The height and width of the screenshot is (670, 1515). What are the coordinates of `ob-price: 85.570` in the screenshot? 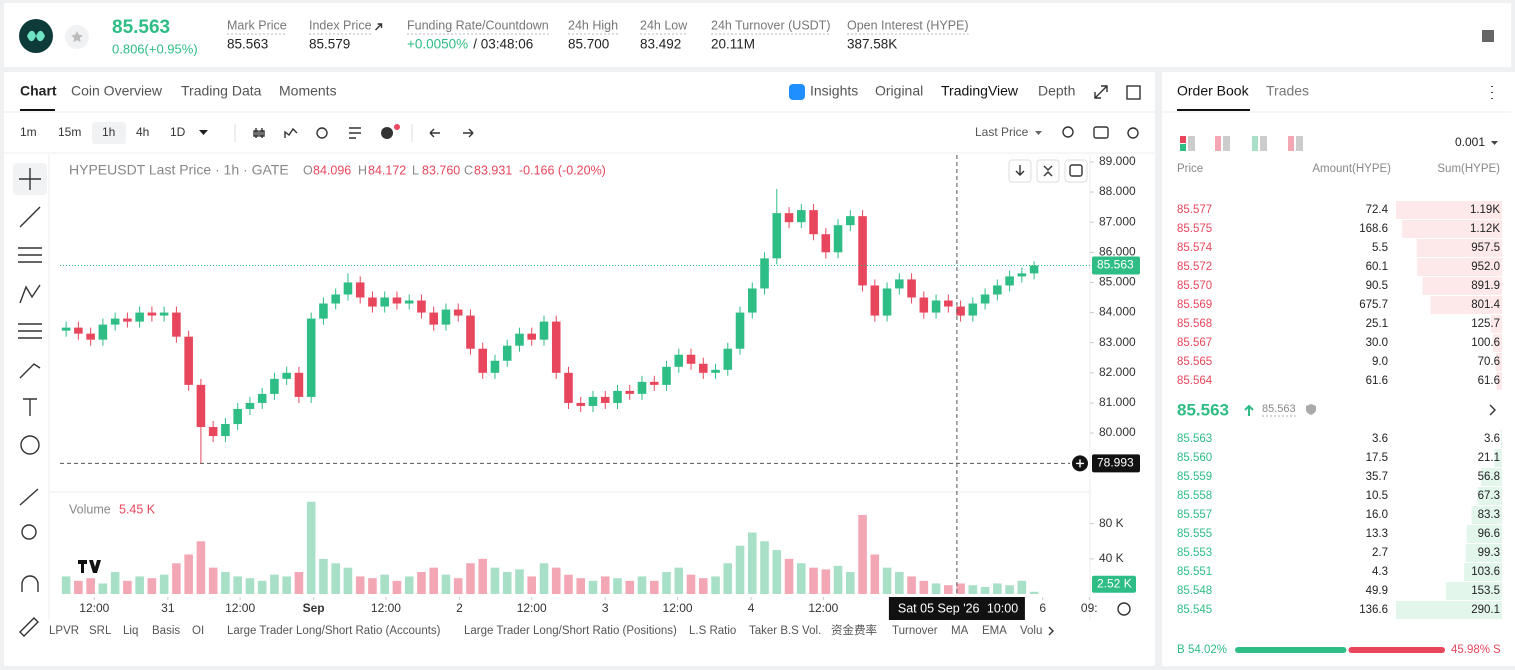 It's located at (1194, 286).